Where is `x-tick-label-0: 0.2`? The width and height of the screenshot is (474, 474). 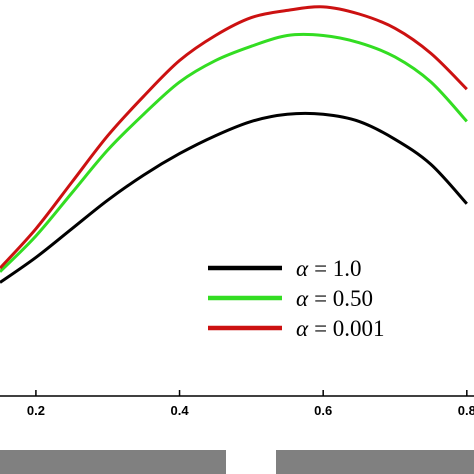 x-tick-label-0: 0.2 is located at coordinates (36, 410).